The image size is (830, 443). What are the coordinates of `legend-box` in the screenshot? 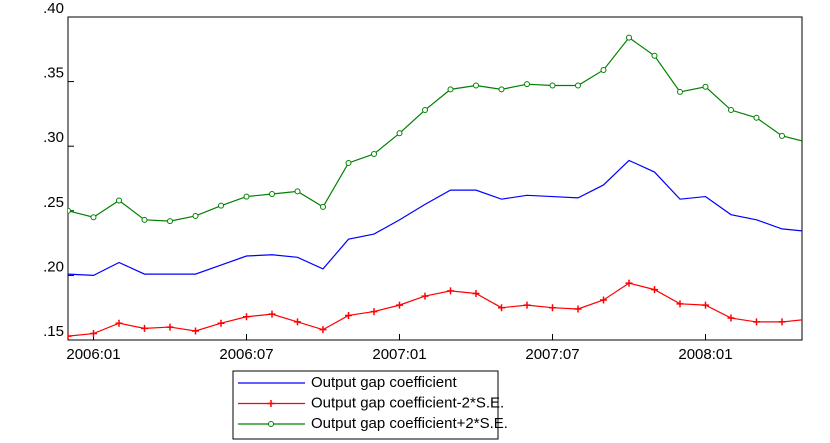 It's located at (365, 405).